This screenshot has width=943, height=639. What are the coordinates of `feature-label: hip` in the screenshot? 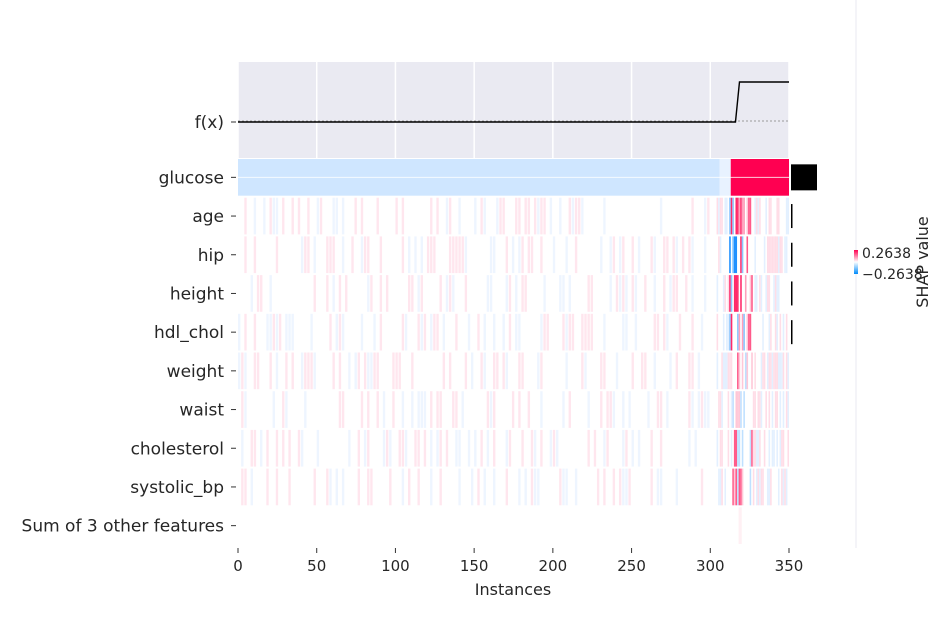 It's located at (211, 256).